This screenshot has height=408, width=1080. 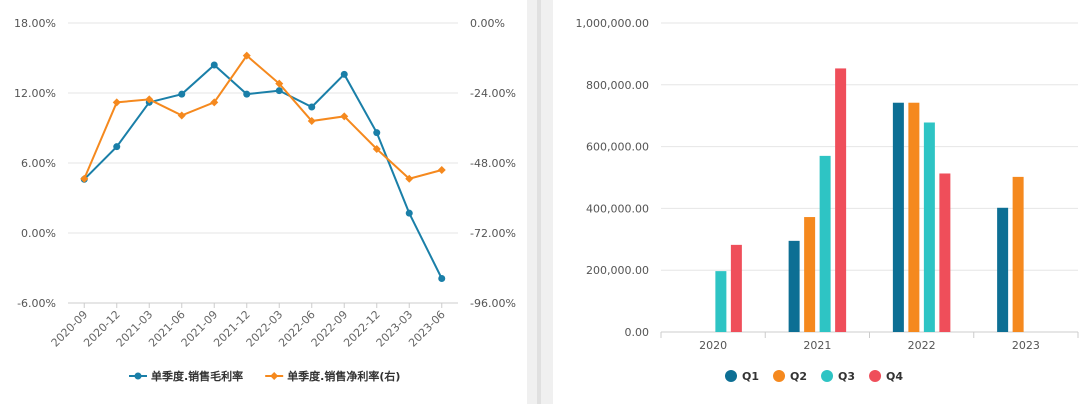 What do you see at coordinates (38, 233) in the screenshot?
I see `y-left-tick-label: 0.00%` at bounding box center [38, 233].